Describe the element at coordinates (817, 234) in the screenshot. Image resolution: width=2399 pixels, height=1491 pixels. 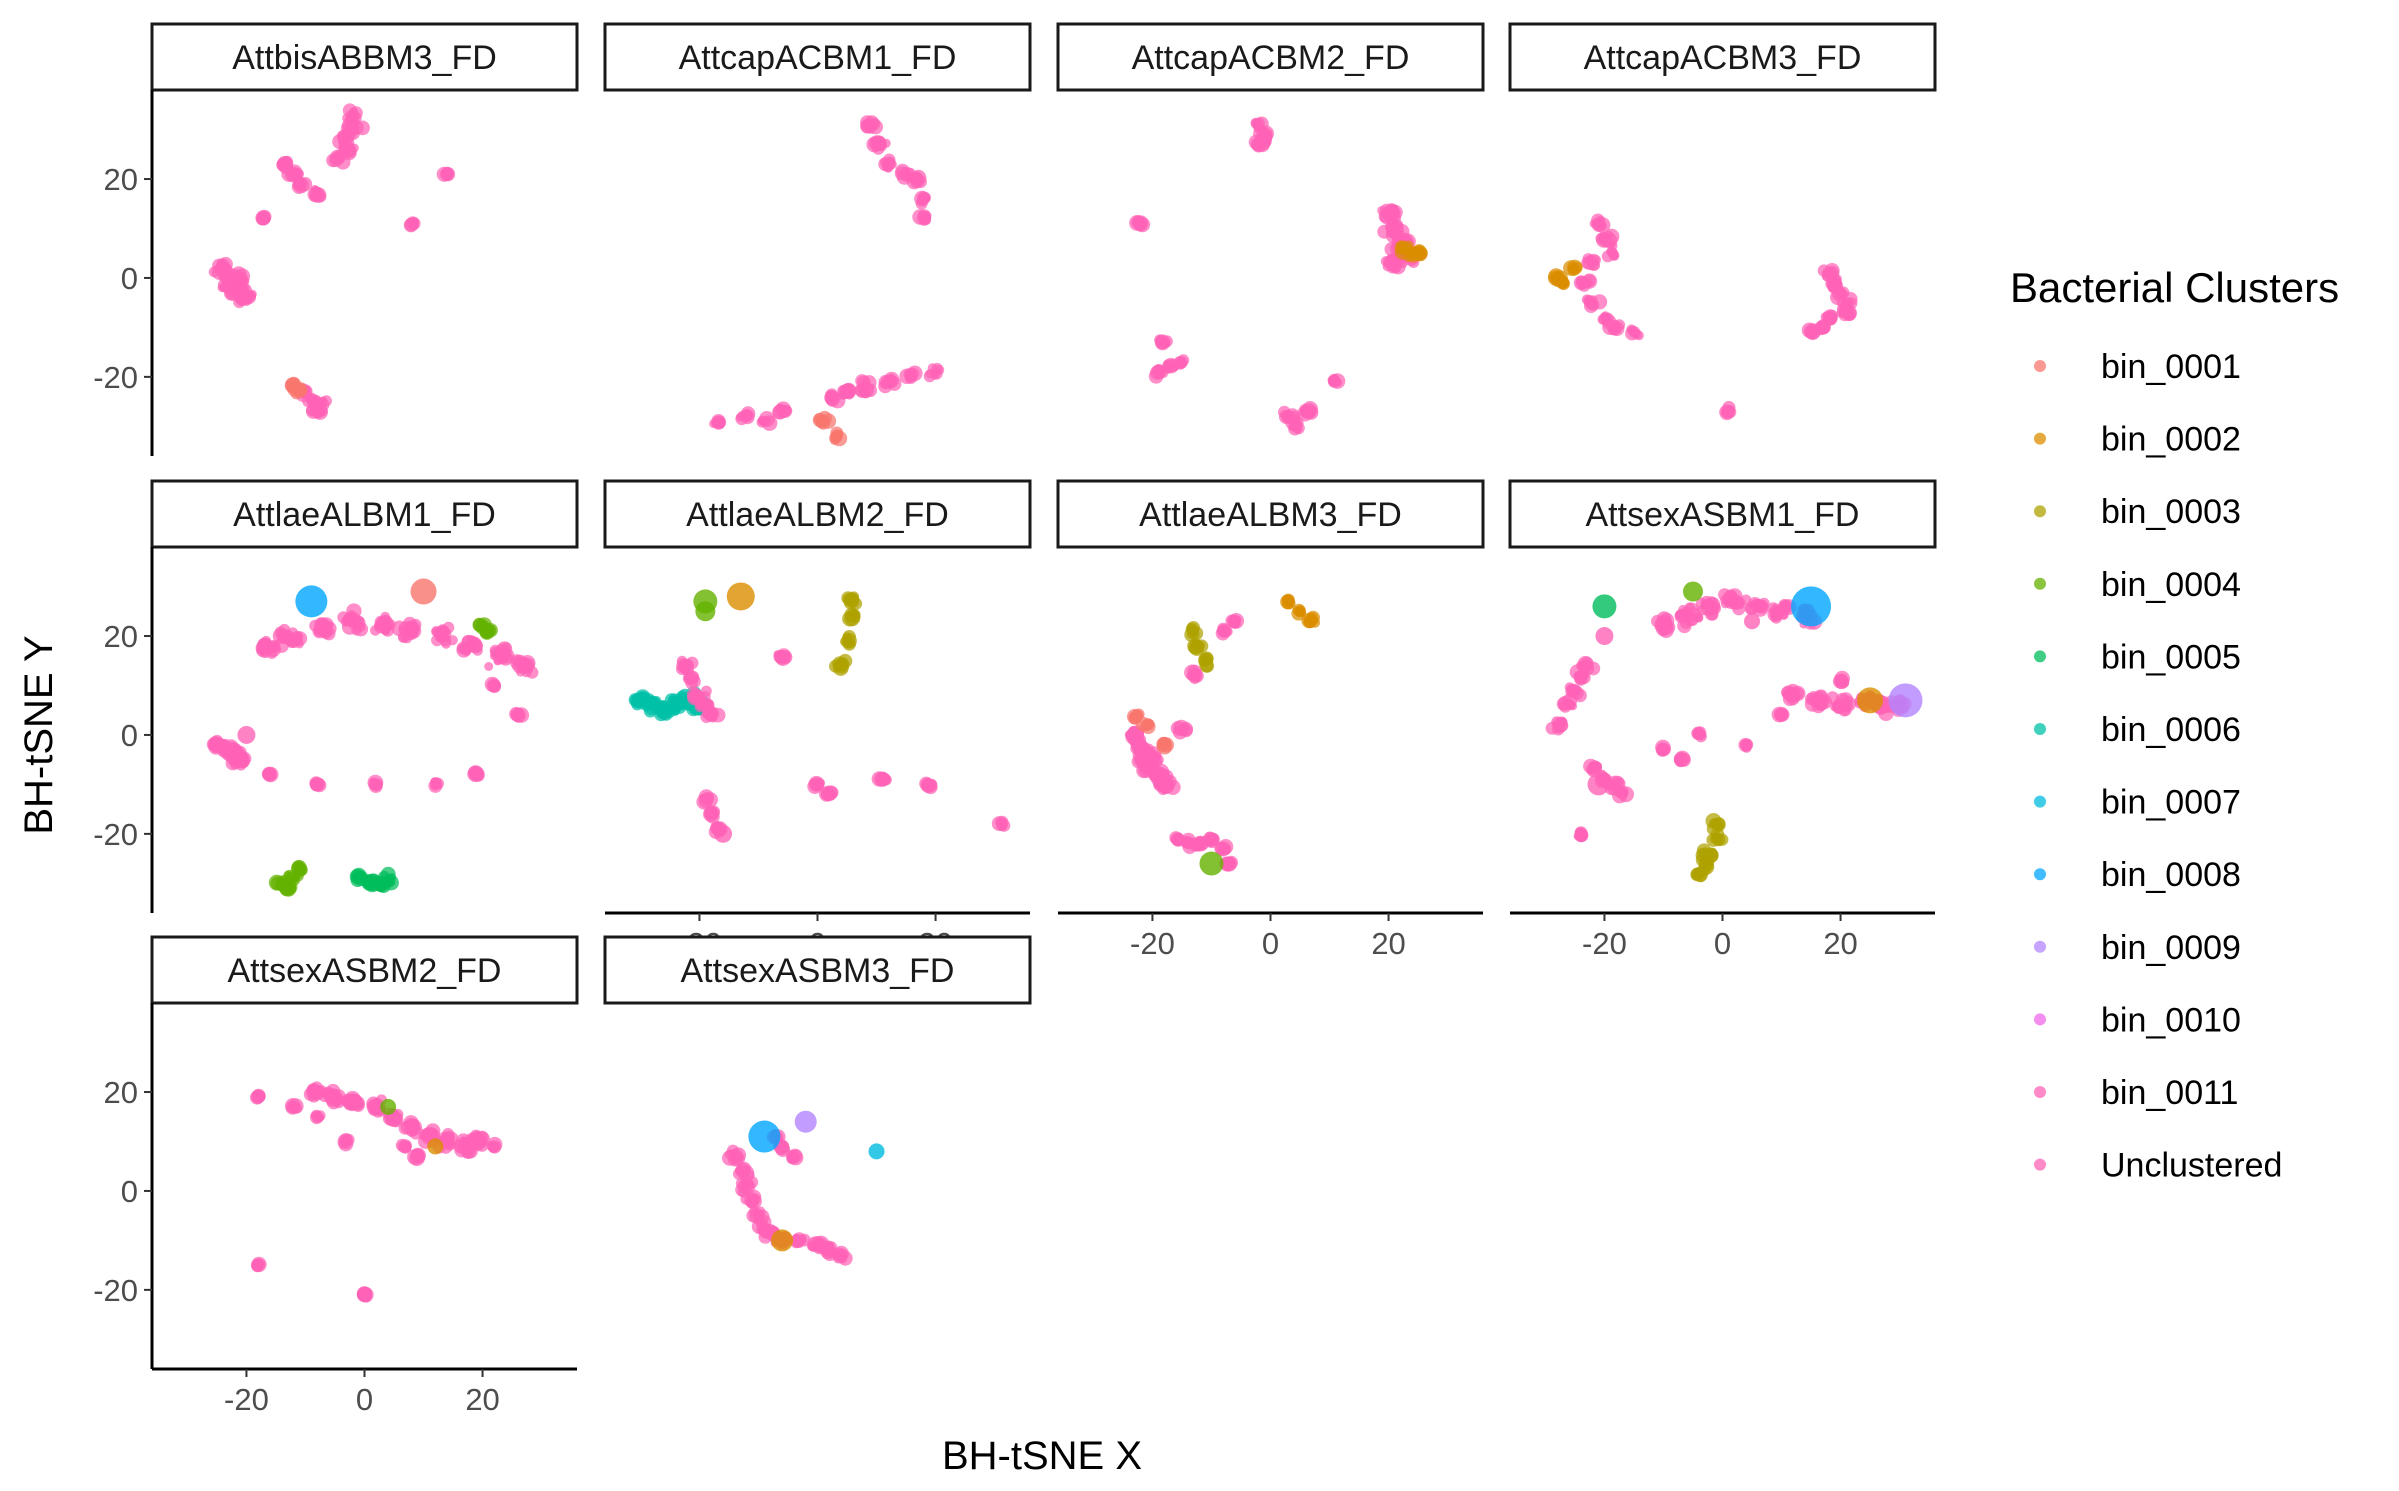
I see `panel-attcapacbm1_fd: AttcapACBM1_FD` at that location.